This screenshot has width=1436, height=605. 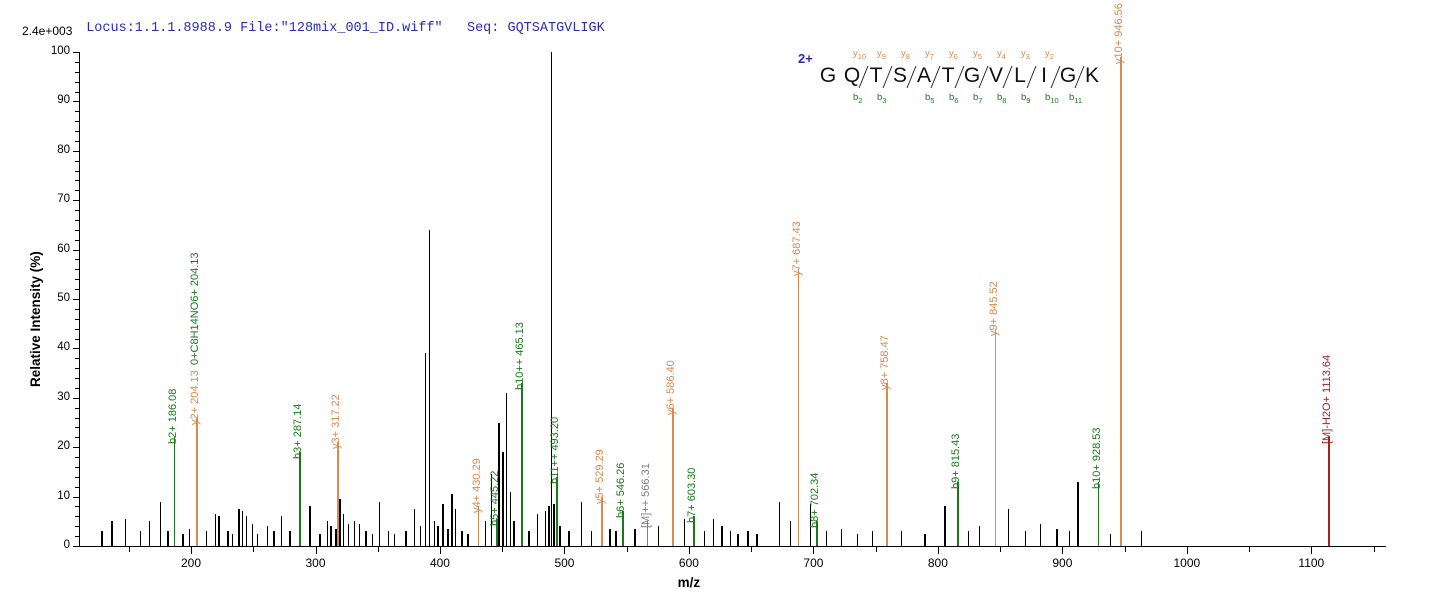 What do you see at coordinates (876, 75) in the screenshot?
I see `residue-t-2: T` at bounding box center [876, 75].